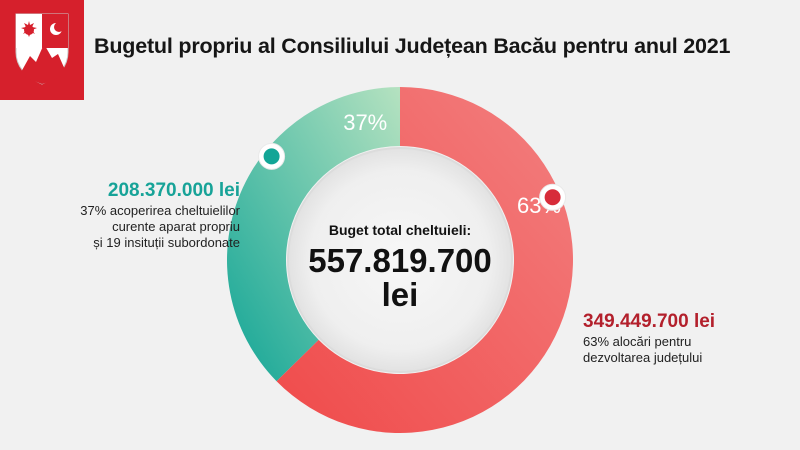  I want to click on slice-63-description-line: dezvoltarea județului, so click(643, 357).